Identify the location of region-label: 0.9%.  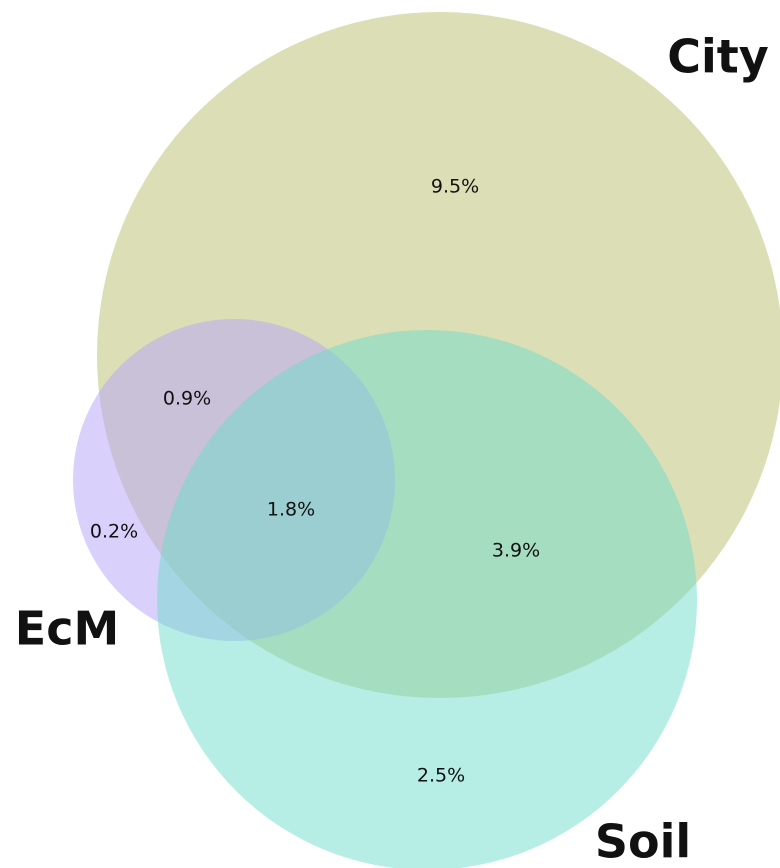
(187, 399).